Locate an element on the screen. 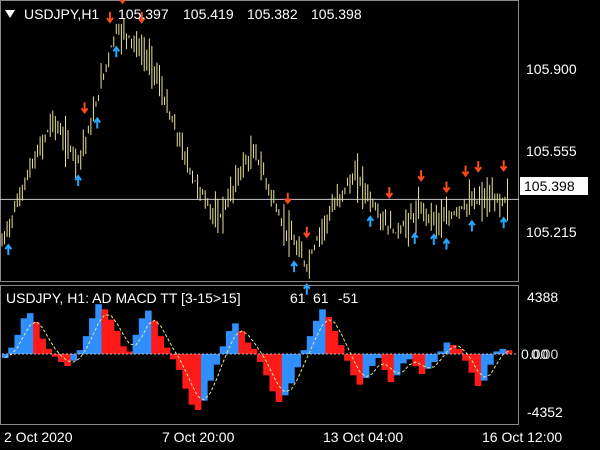 Image resolution: width=600 pixels, height=450 pixels. ohlc-high: 105.419 is located at coordinates (208, 14).